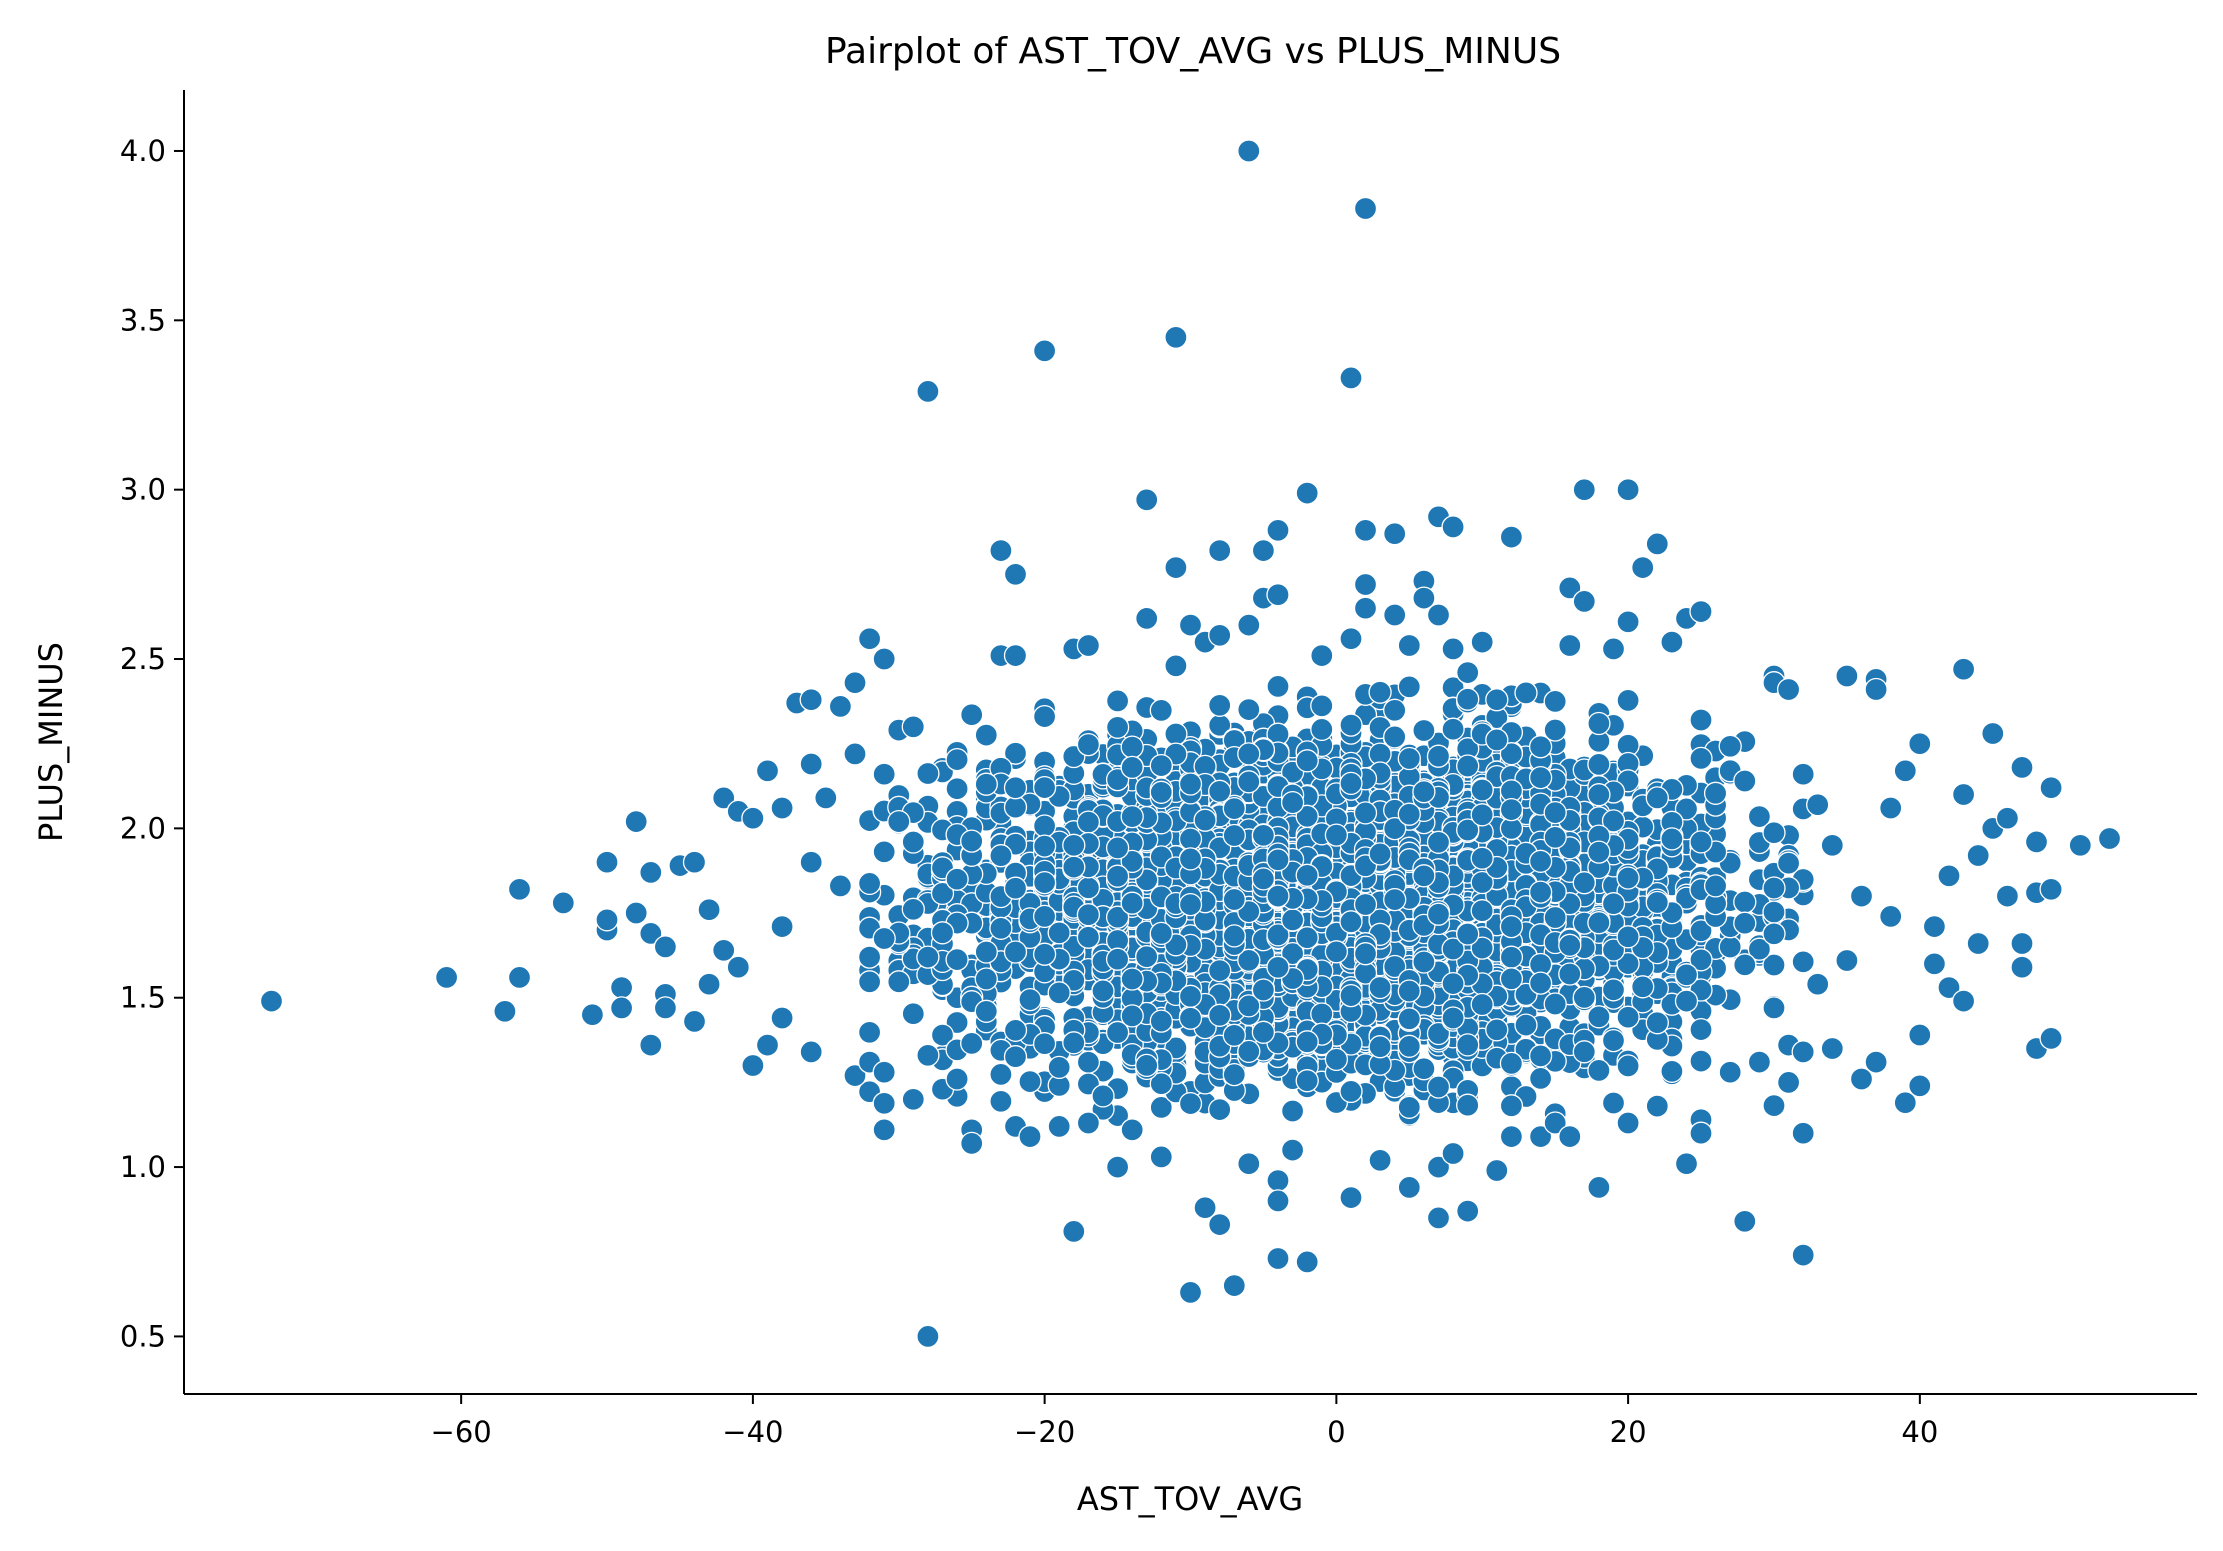 The height and width of the screenshot is (1551, 2223). Describe the element at coordinates (1044, 1432) in the screenshot. I see `x-tick-label: −20` at that location.